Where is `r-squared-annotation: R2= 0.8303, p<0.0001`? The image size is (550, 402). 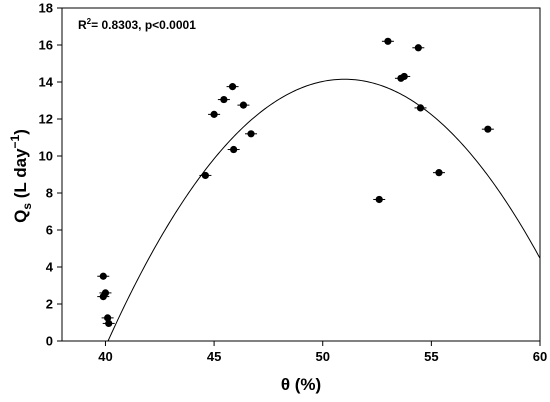 r-squared-annotation: R2= 0.8303, p<0.0001 is located at coordinates (137, 24).